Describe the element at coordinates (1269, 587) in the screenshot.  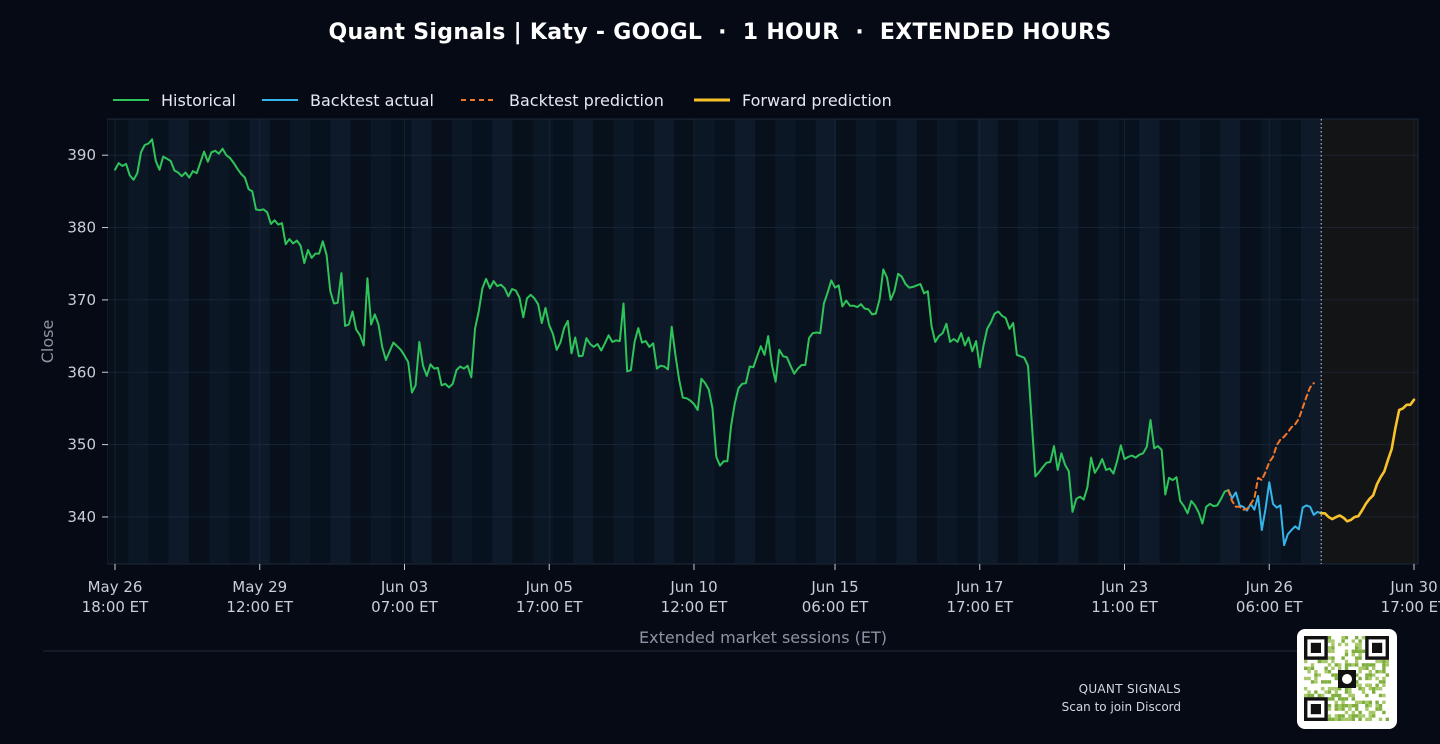
I see `x-tick-label-date: Jun 26` at that location.